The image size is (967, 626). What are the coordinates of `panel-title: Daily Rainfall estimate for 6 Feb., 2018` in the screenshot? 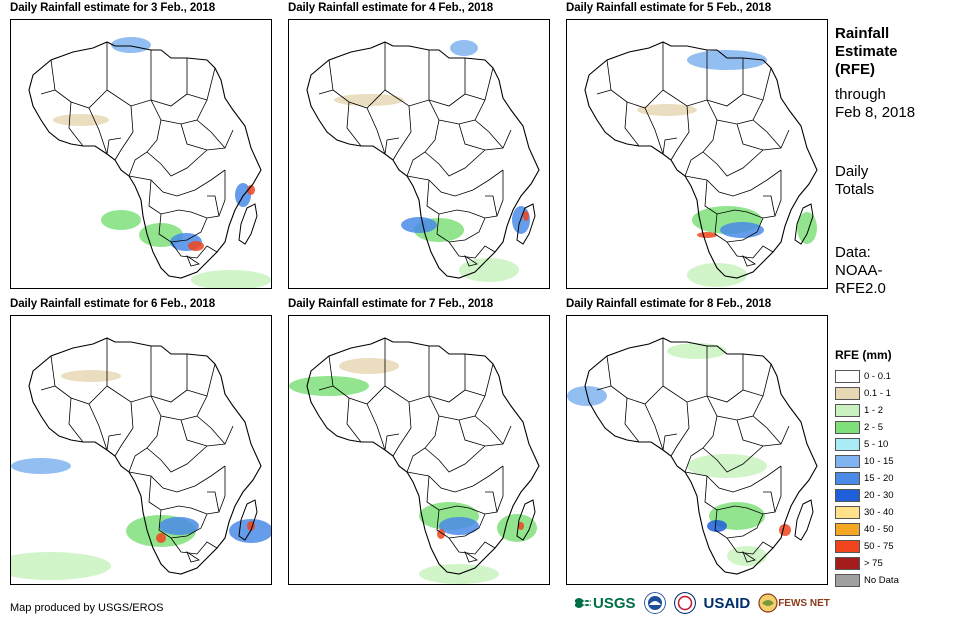 It's located at (112, 304).